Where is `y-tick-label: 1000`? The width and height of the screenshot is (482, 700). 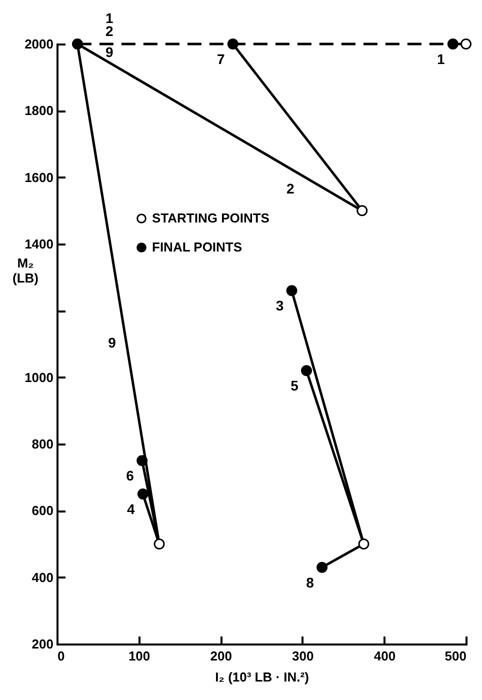
y-tick-label: 1000 is located at coordinates (39, 377).